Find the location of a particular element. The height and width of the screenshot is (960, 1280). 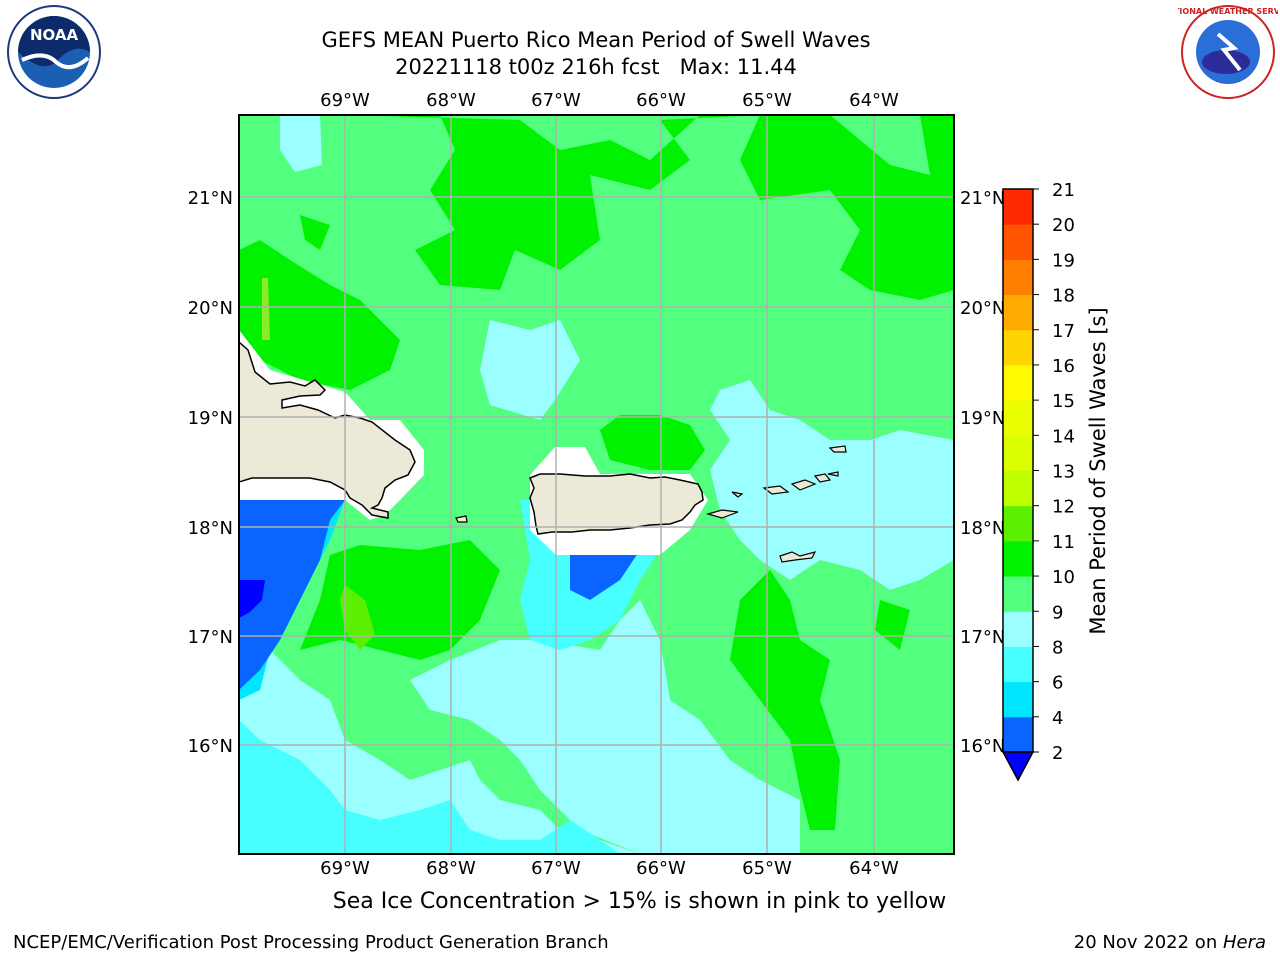

colorbar-label: Mean Period of Swell Waves [s] is located at coordinates (1098, 470).